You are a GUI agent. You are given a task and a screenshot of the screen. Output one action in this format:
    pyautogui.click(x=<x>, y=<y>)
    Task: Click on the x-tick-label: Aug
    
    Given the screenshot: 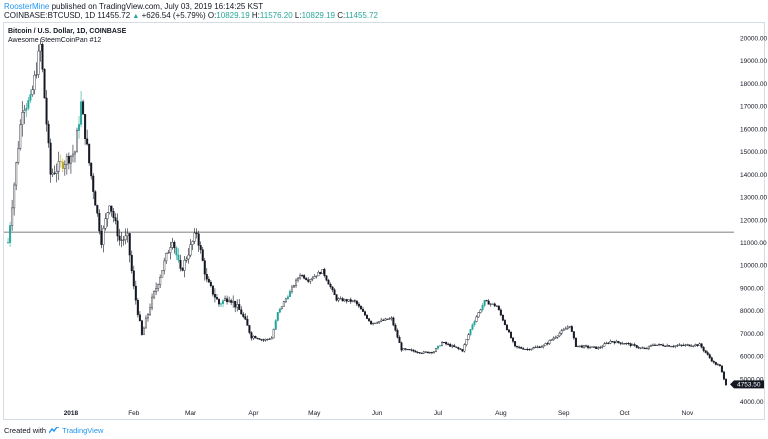 What is the action you would take?
    pyautogui.click(x=501, y=413)
    